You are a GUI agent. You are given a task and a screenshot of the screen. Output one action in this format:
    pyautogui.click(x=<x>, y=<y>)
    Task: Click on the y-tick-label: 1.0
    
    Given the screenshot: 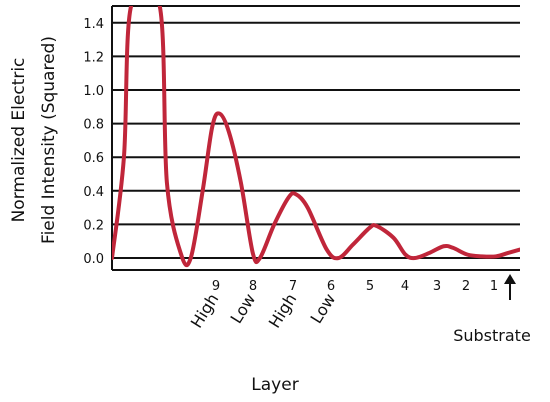 What is the action you would take?
    pyautogui.click(x=93, y=91)
    